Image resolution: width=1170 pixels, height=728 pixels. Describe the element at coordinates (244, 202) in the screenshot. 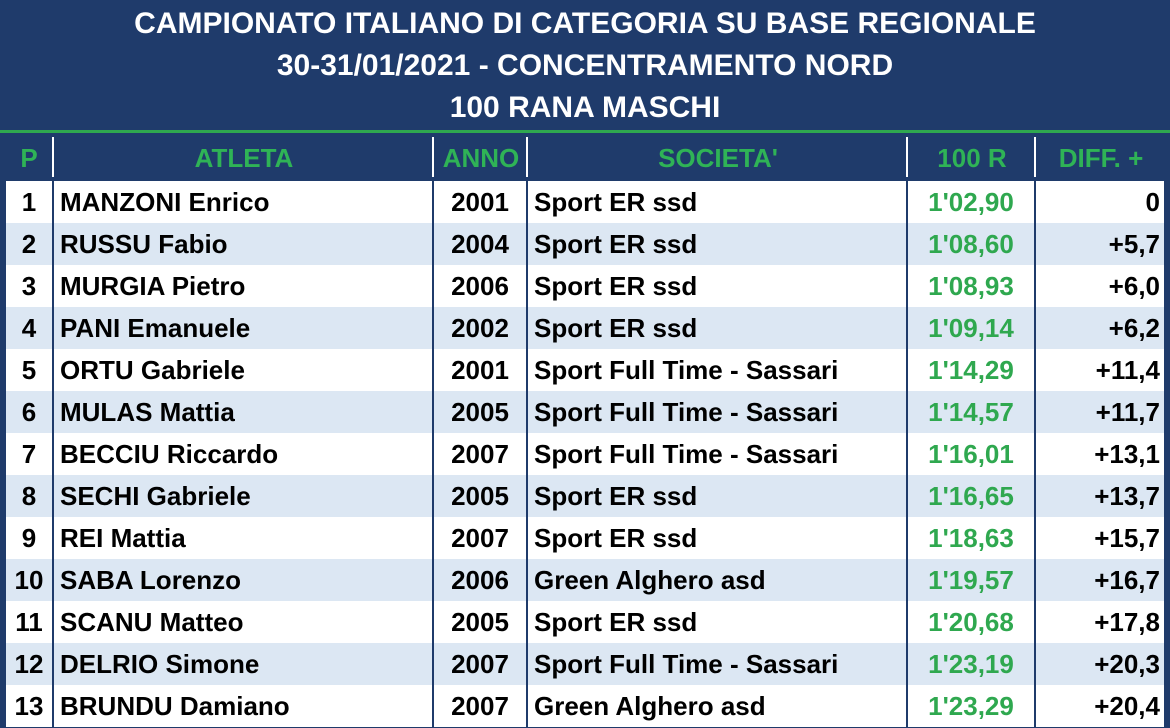

I see `athlete-name-cell: MANZONI Enrico` at that location.